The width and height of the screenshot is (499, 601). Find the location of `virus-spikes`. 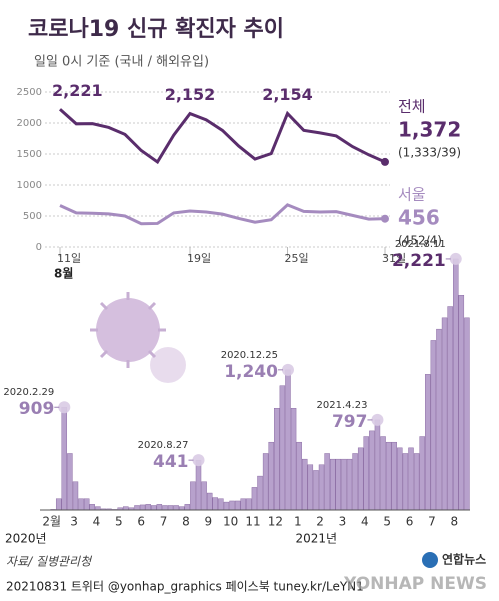

virus-spikes is located at coordinates (128, 330).